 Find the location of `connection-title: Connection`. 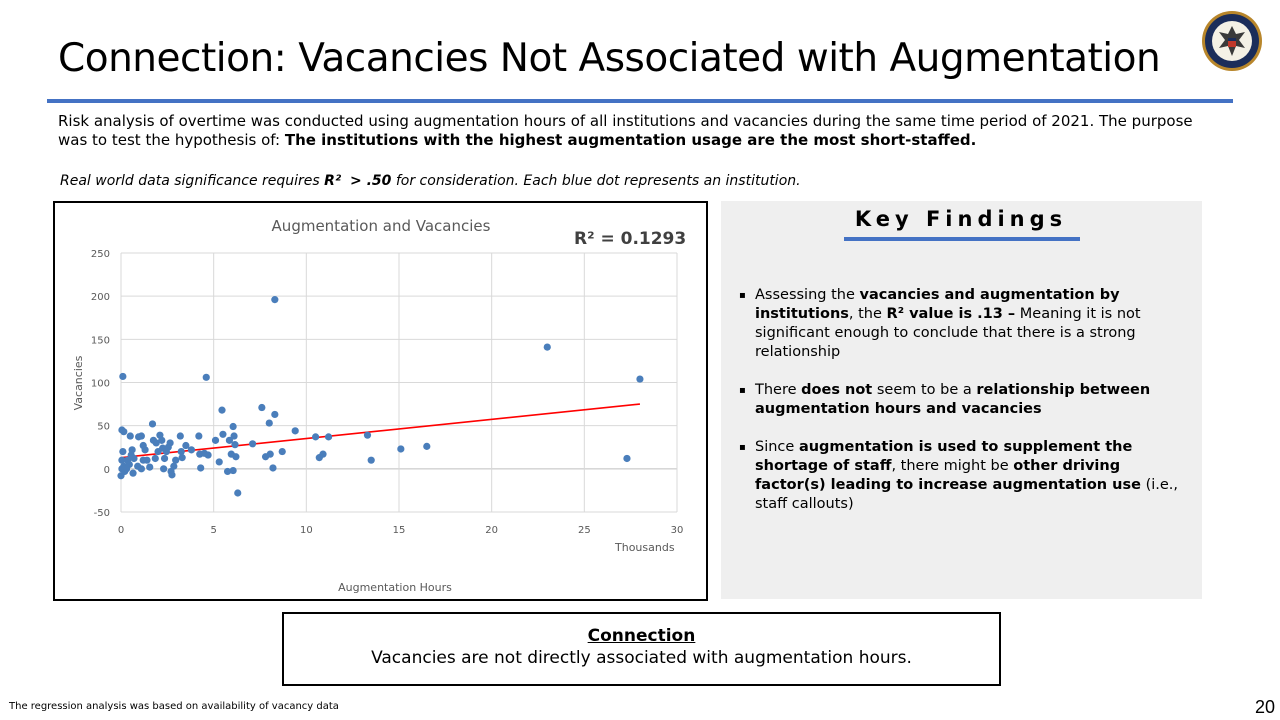

connection-title: Connection is located at coordinates (641, 636).